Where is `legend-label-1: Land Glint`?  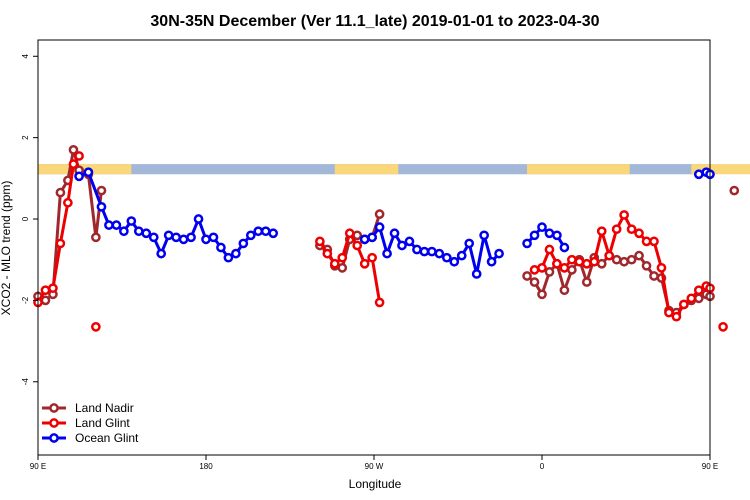
legend-label-1: Land Glint is located at coordinates (102, 423).